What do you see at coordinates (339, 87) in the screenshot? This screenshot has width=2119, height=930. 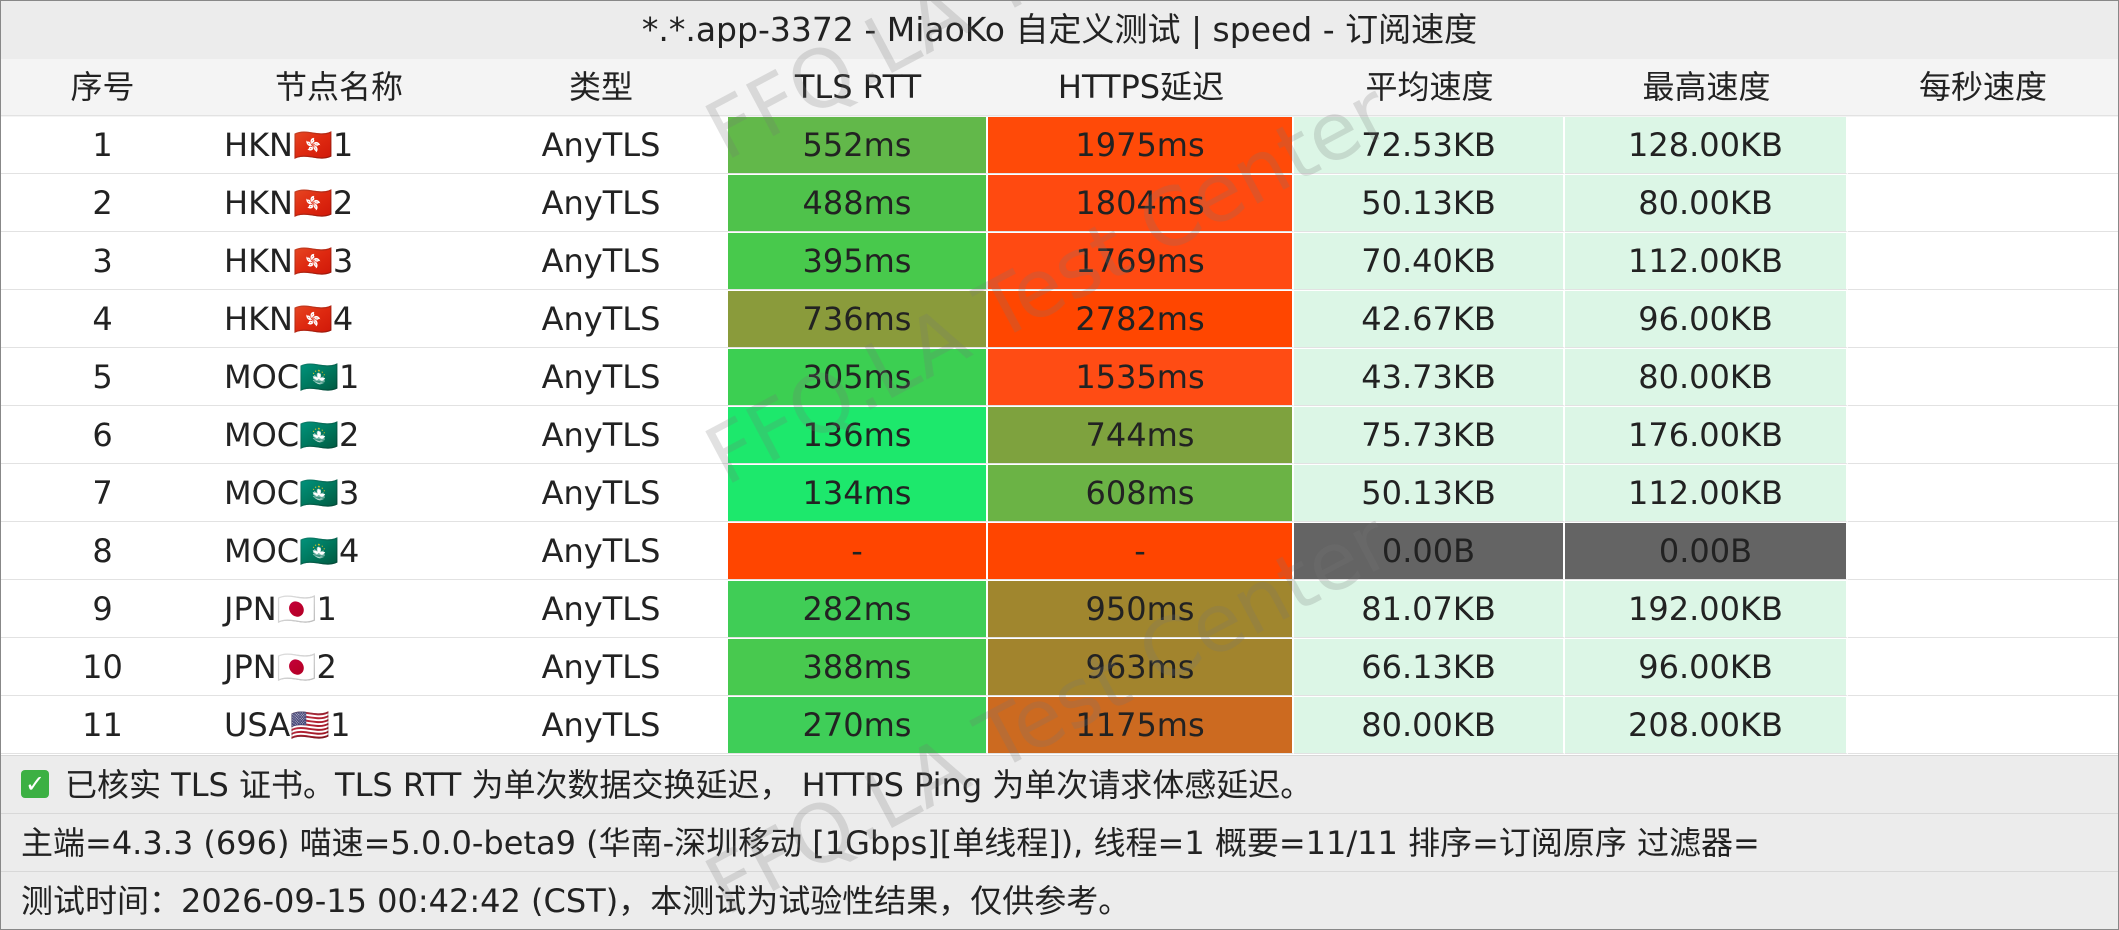 I see `column-header: 节点名称` at bounding box center [339, 87].